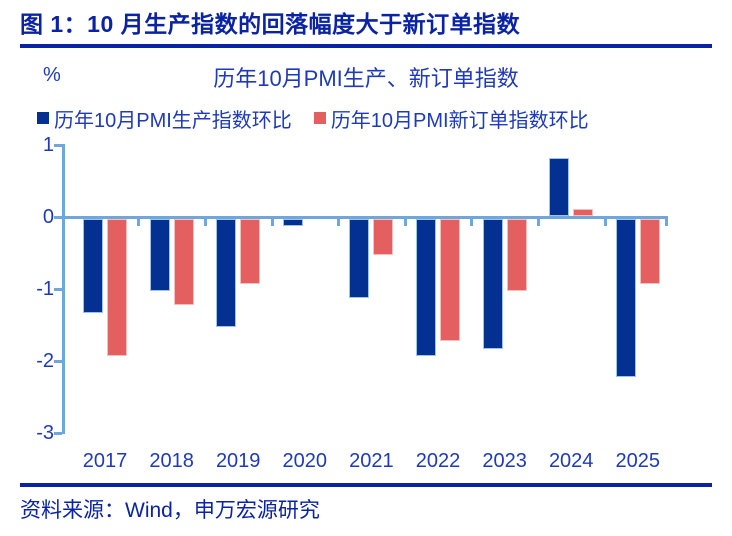  I want to click on x-axis-label-2017: 2017, so click(105, 461).